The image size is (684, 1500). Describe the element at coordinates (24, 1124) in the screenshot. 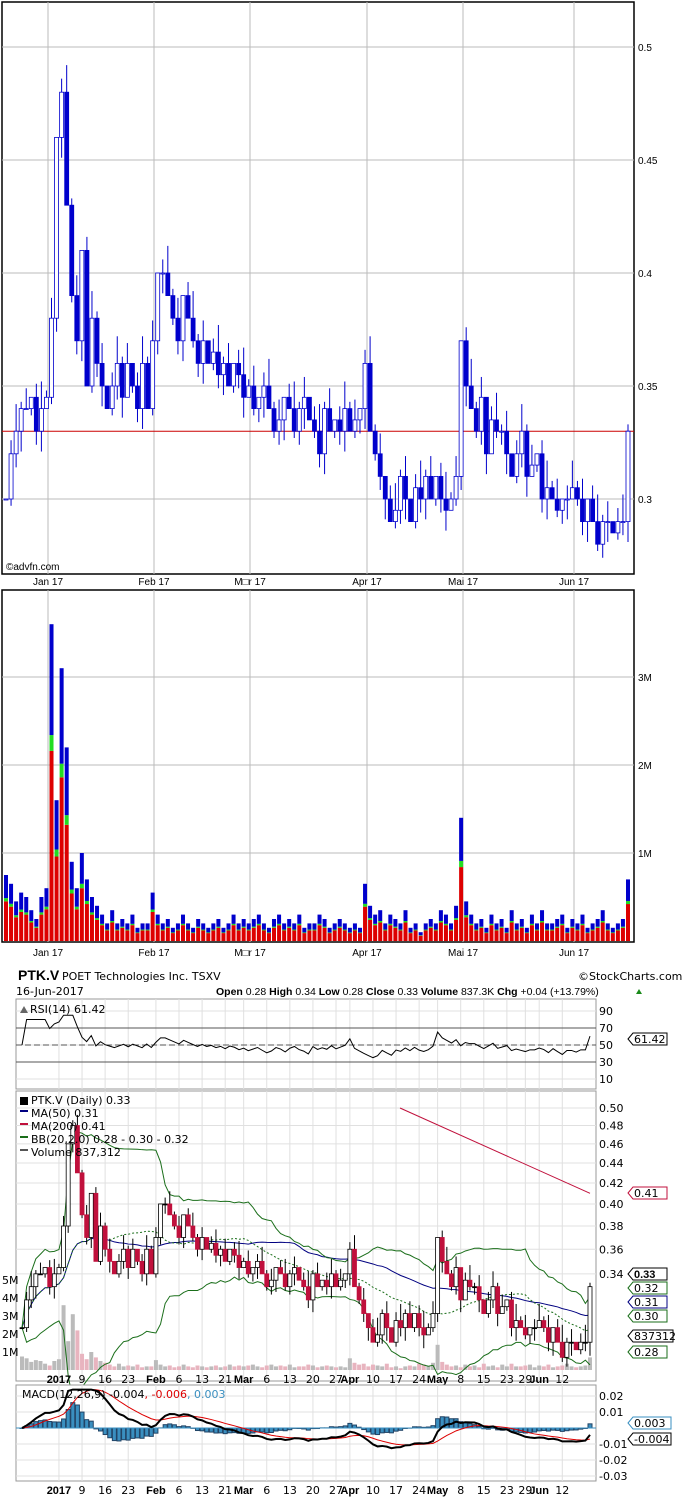

I see `legend-swatch` at that location.